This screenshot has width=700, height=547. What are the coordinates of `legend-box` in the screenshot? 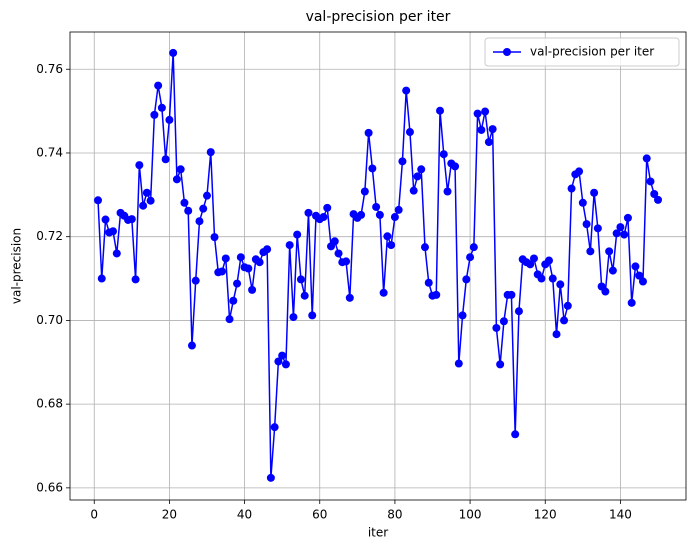 It's located at (582, 52).